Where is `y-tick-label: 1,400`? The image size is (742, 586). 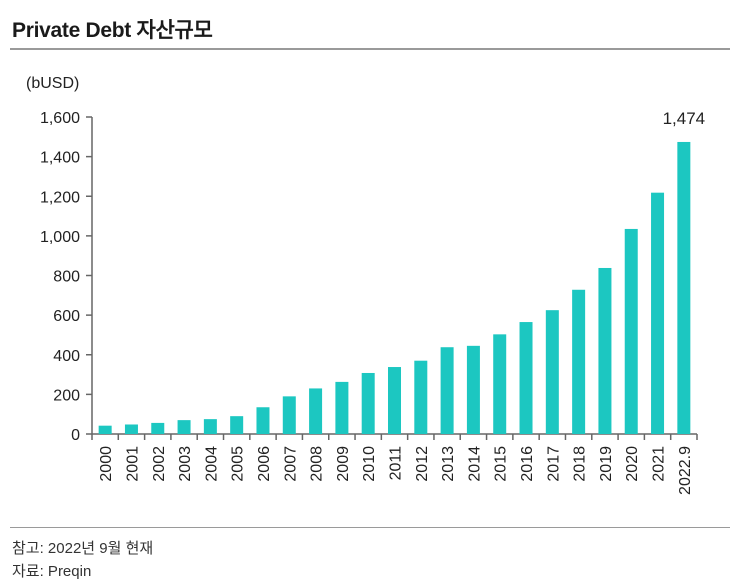
y-tick-label: 1,400 is located at coordinates (60, 158).